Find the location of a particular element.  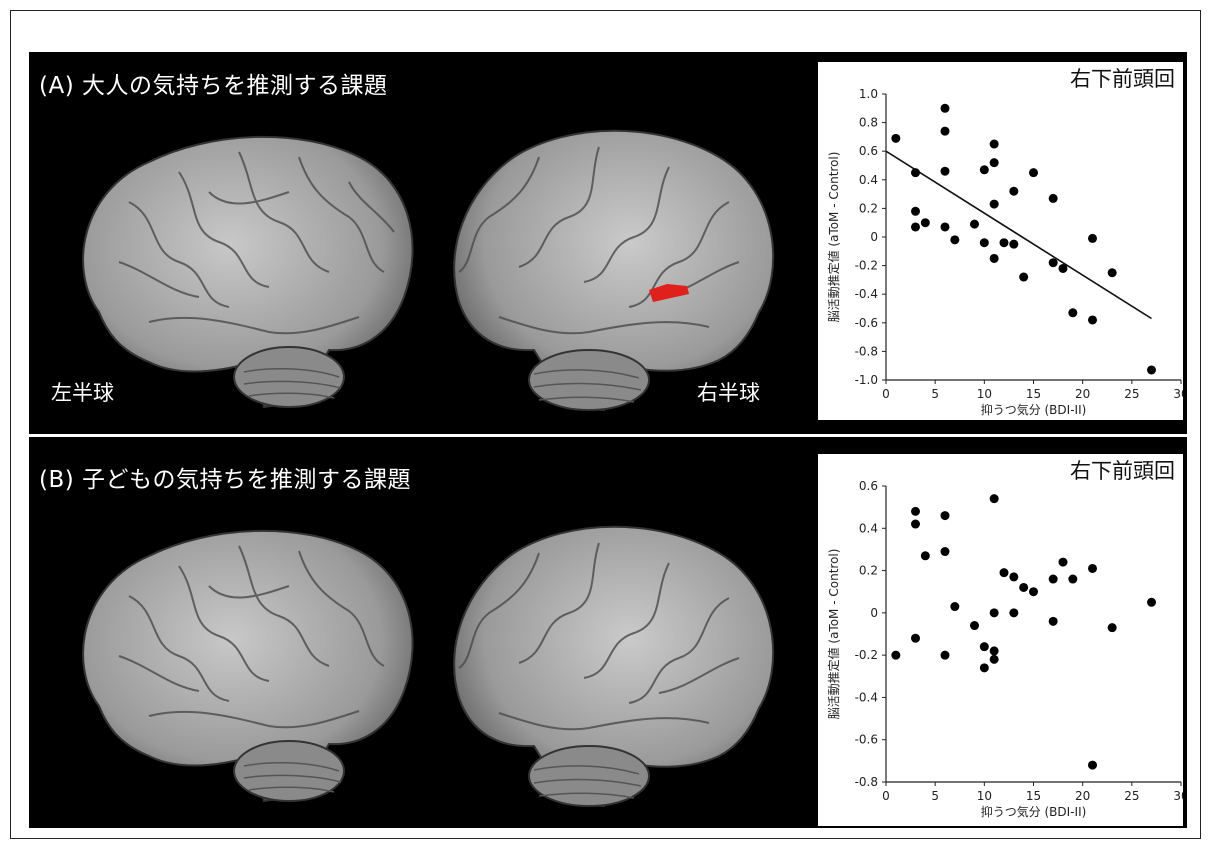

panel-divider-line is located at coordinates (608, 435).